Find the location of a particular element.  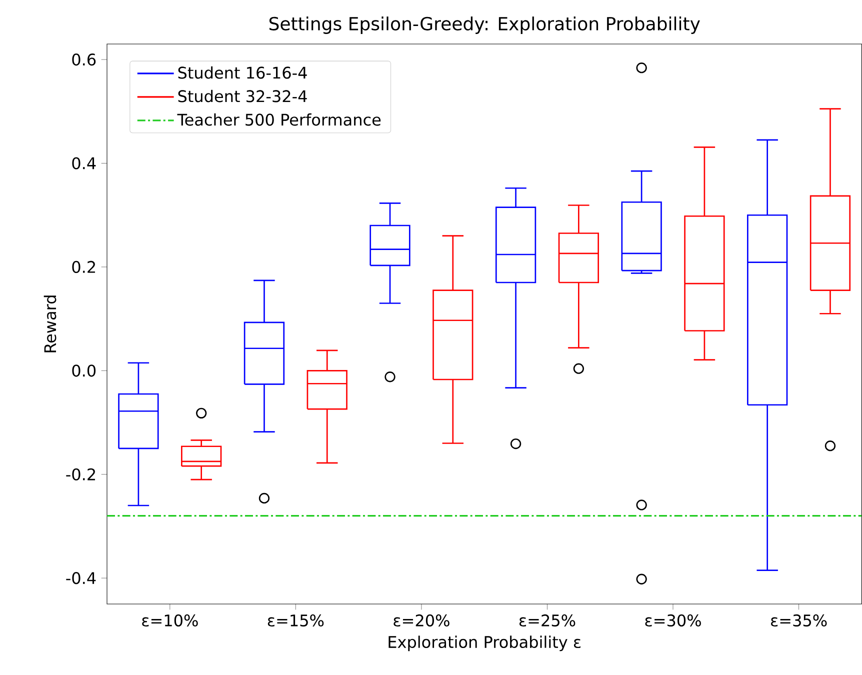

y-tick-label: -0.4 is located at coordinates (81, 578).